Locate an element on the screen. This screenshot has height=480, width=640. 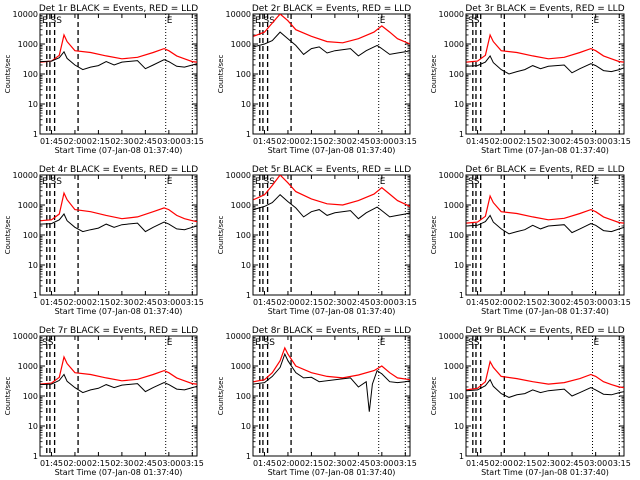
panel-title: Det 1r BLACK = Events, RED = LLD is located at coordinates (118, 9).